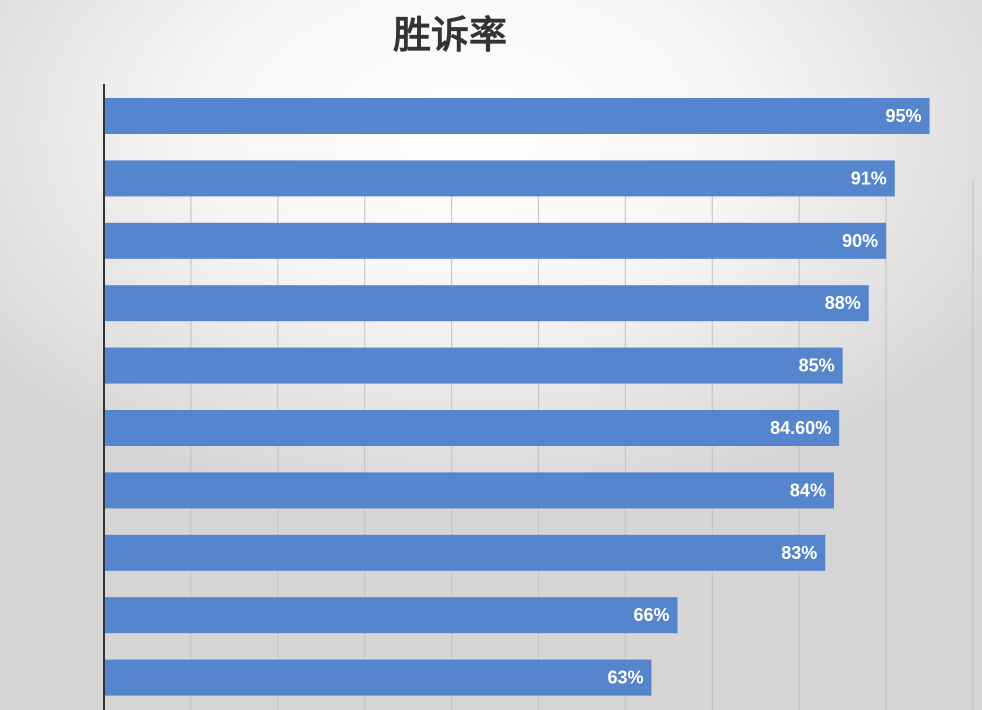  I want to click on data-label: 63%, so click(625, 678).